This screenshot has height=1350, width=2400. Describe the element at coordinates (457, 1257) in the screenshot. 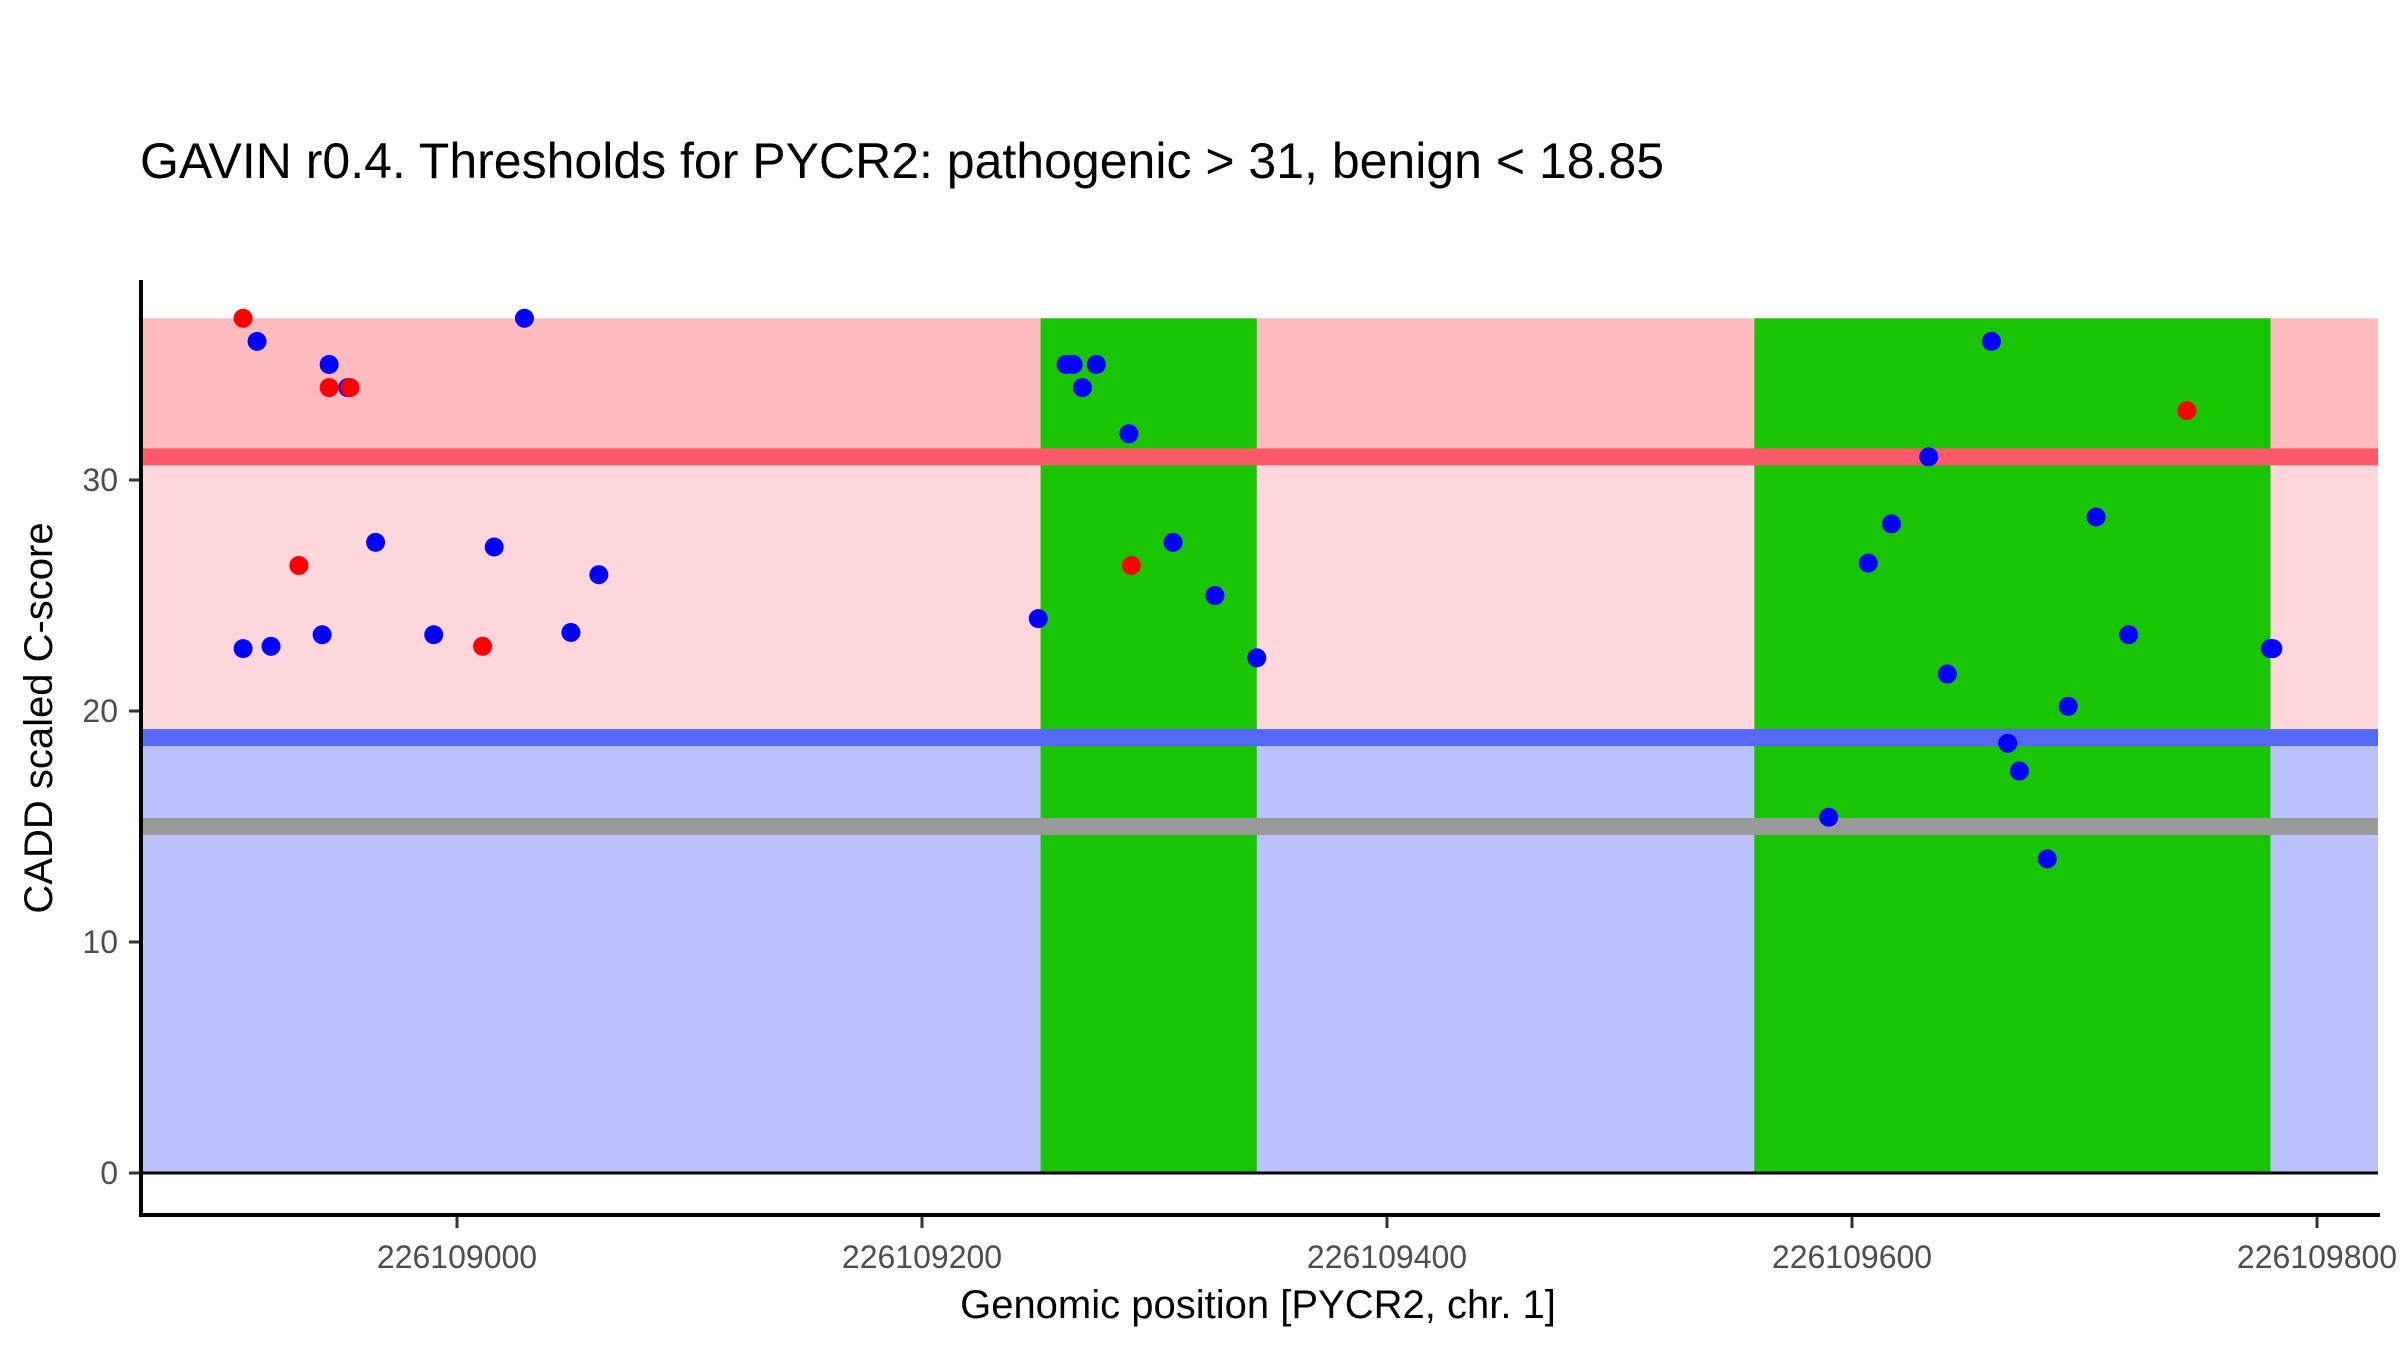

I see `x-tick-label: 226109000` at that location.